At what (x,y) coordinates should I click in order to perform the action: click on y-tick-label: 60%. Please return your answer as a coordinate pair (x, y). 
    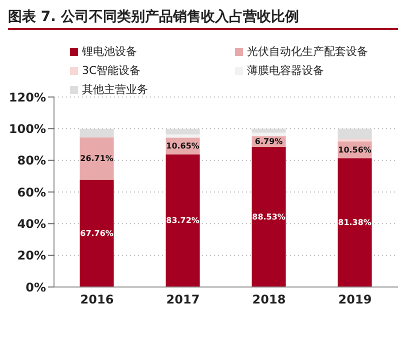
    Looking at the image, I should click on (31, 192).